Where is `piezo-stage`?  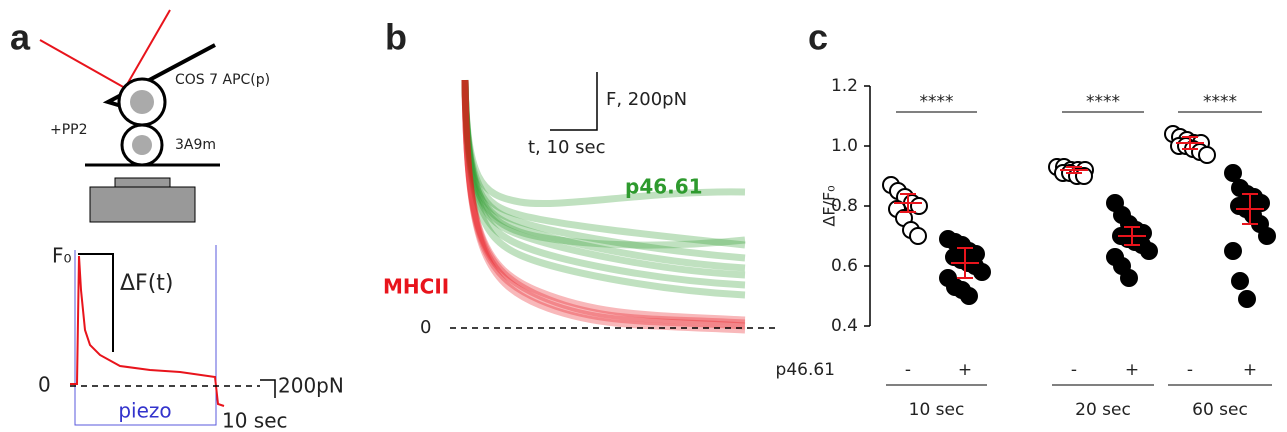
piezo-stage is located at coordinates (142, 182).